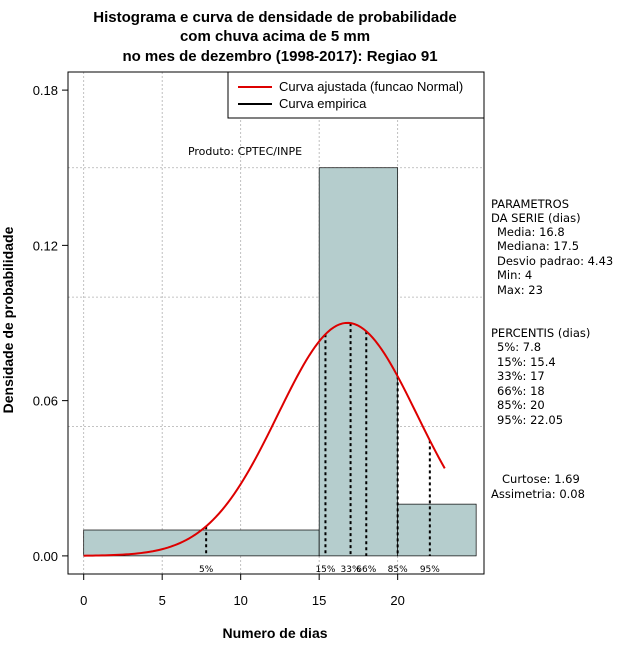  What do you see at coordinates (521, 391) in the screenshot?
I see `percentil-66: 66%: 18` at bounding box center [521, 391].